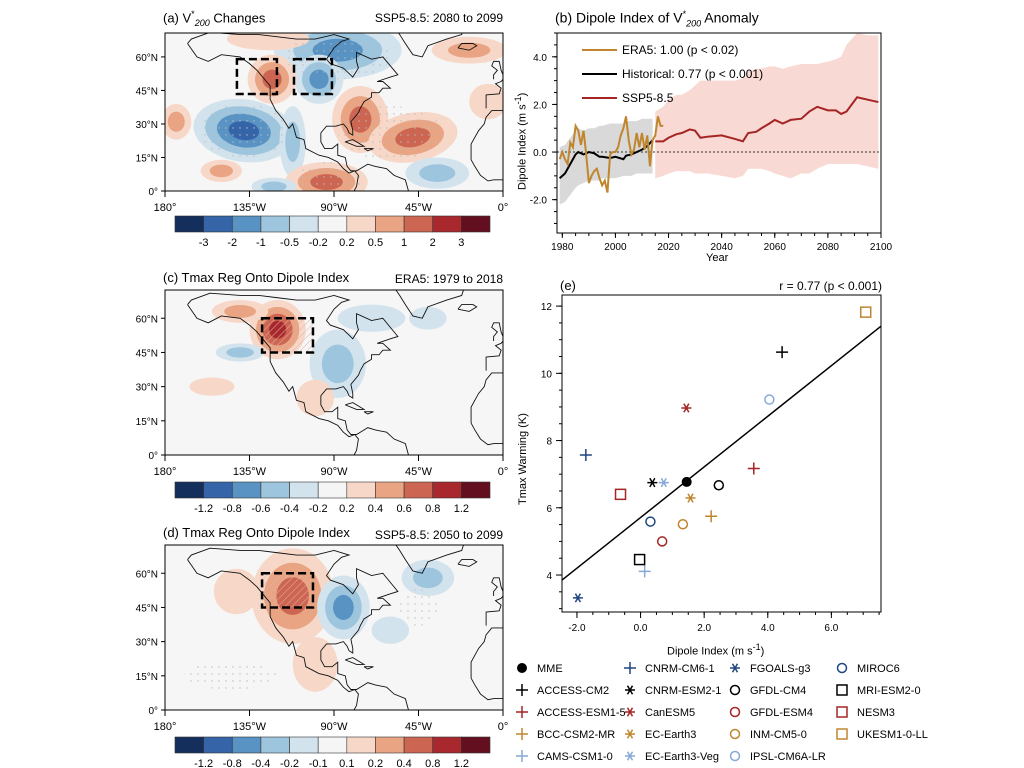 The height and width of the screenshot is (768, 1024). I want to click on plot-frame, so click(719, 133).